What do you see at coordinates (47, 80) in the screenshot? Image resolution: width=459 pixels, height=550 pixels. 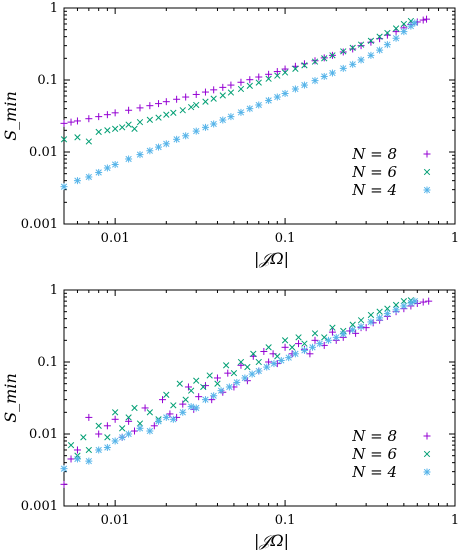 I see `y-tick-label: 0.1` at bounding box center [47, 80].